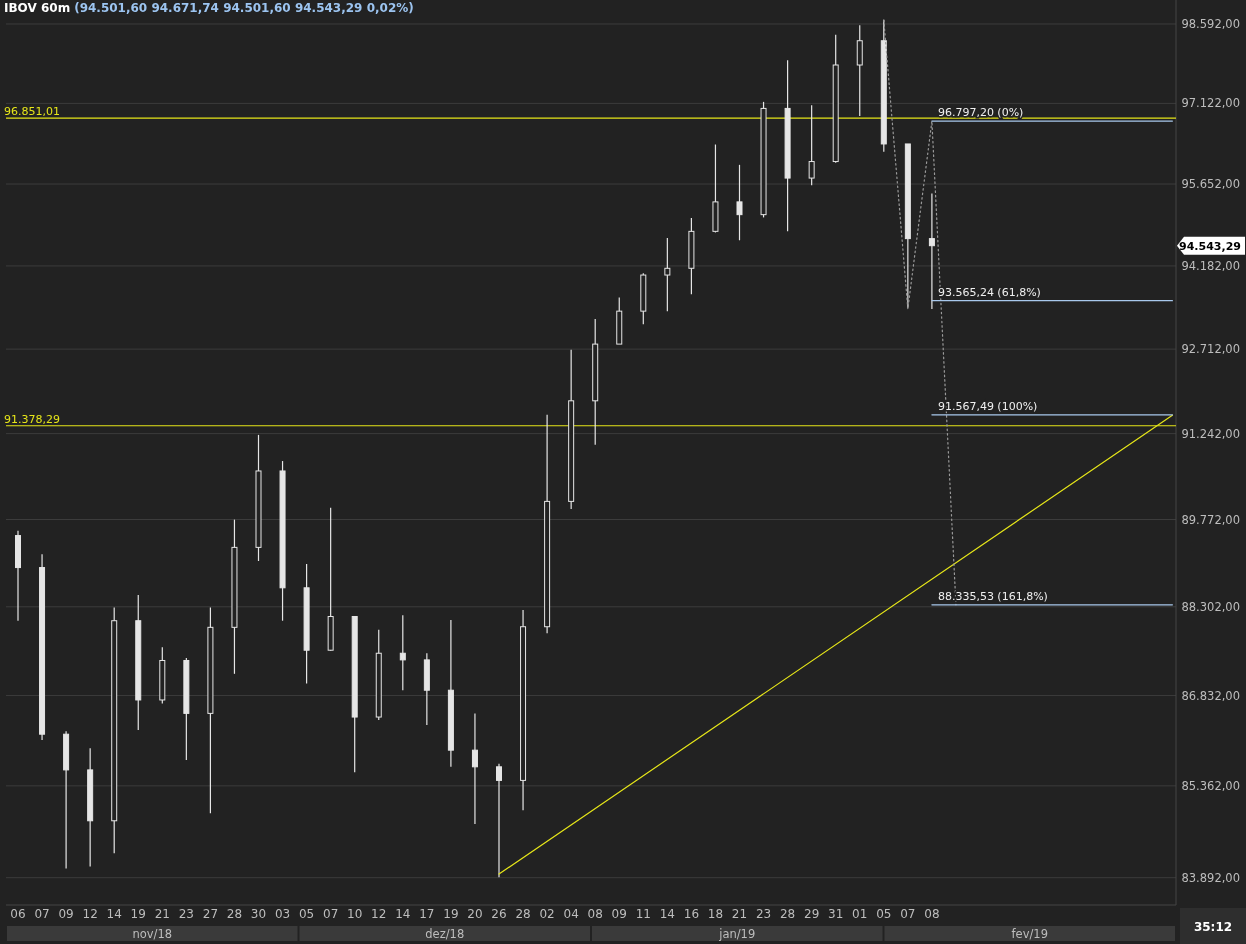  What do you see at coordinates (1210, 433) in the screenshot?
I see `y-tick-label: 91.242,00` at bounding box center [1210, 433].